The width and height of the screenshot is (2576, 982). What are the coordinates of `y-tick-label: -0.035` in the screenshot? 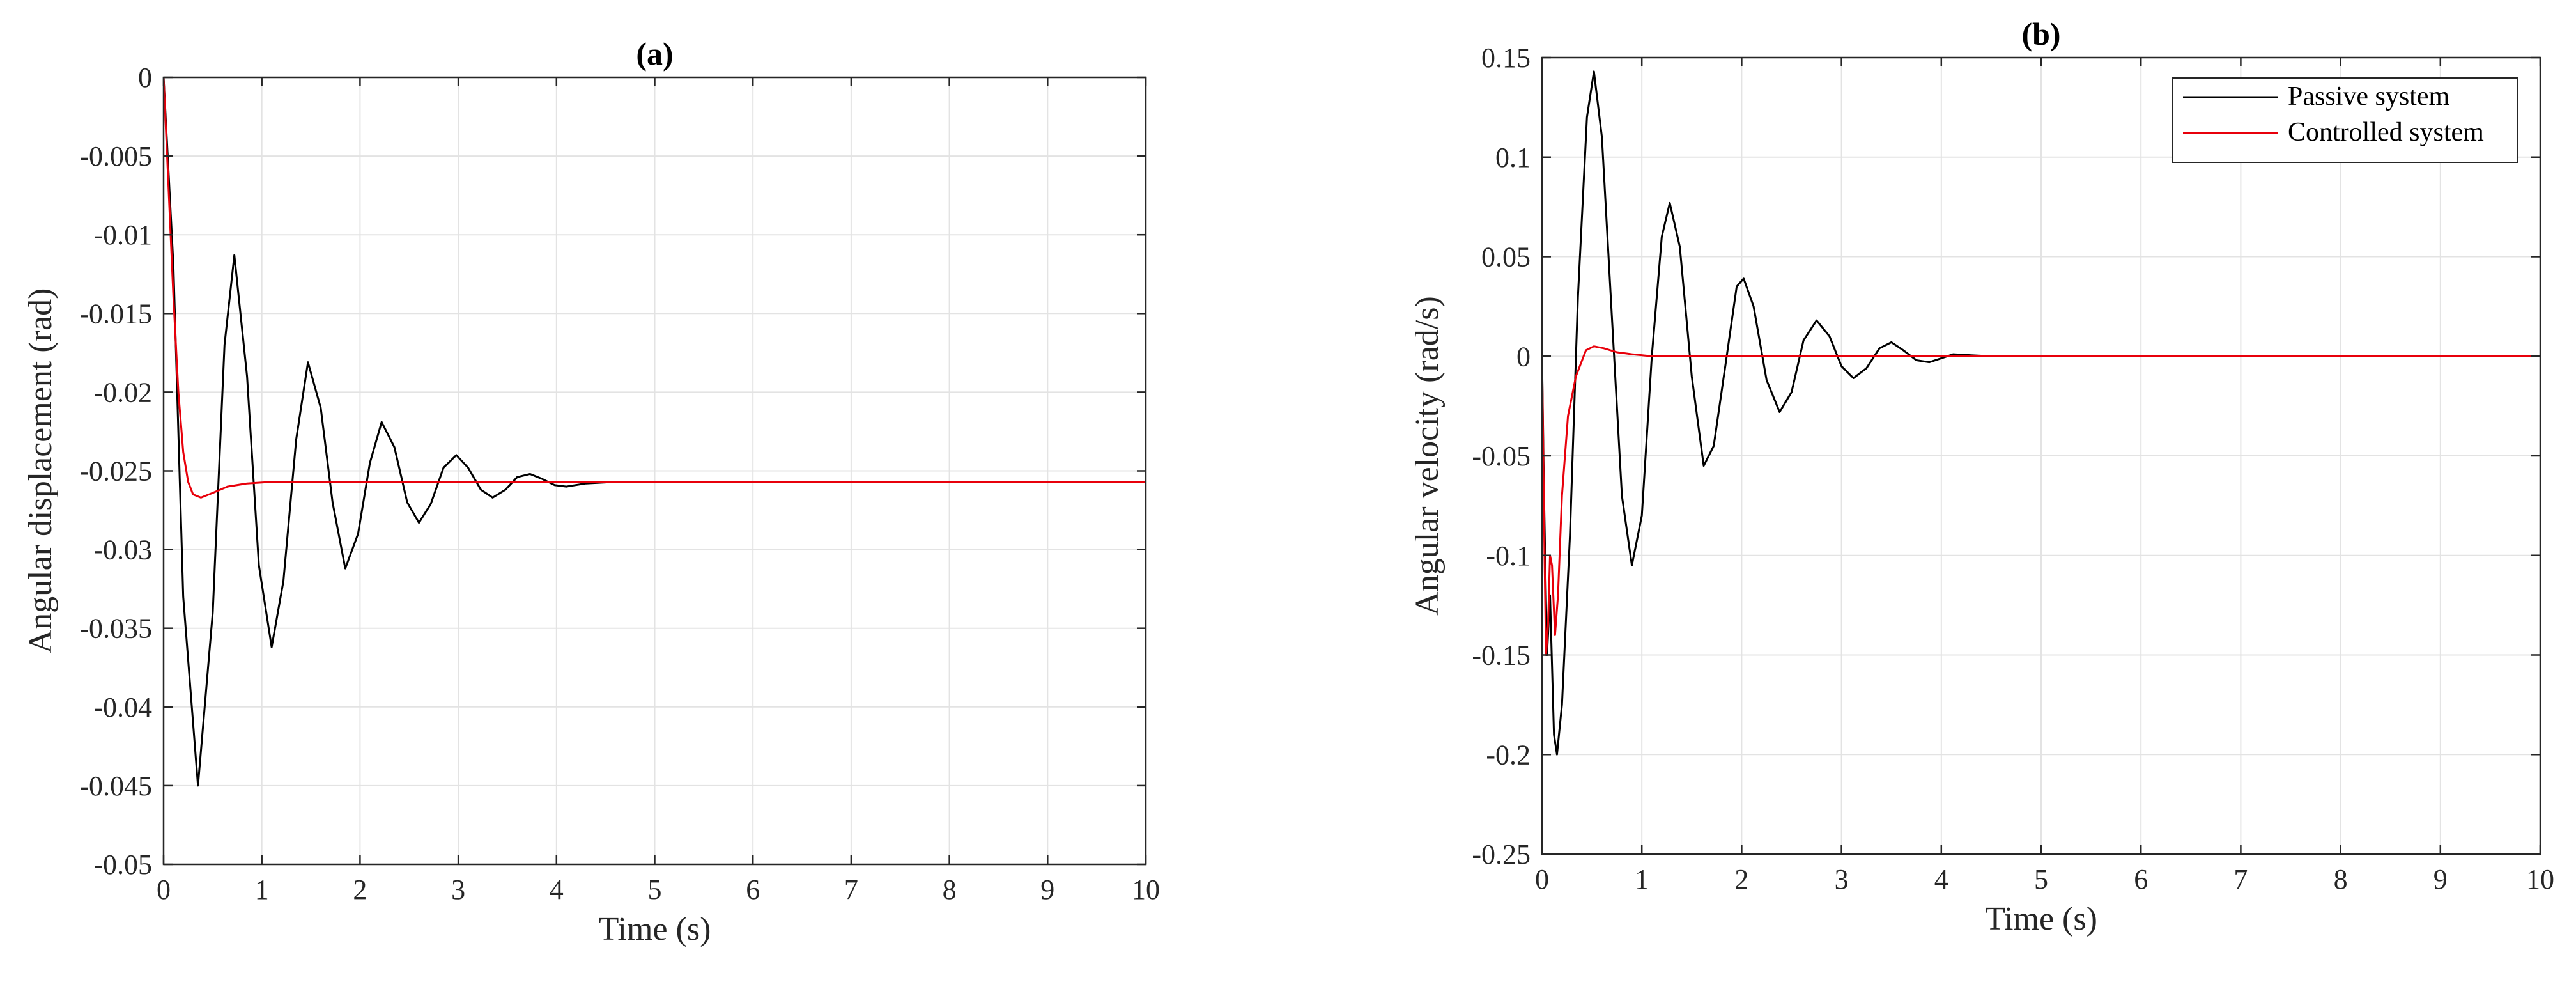 It's located at (115, 628).